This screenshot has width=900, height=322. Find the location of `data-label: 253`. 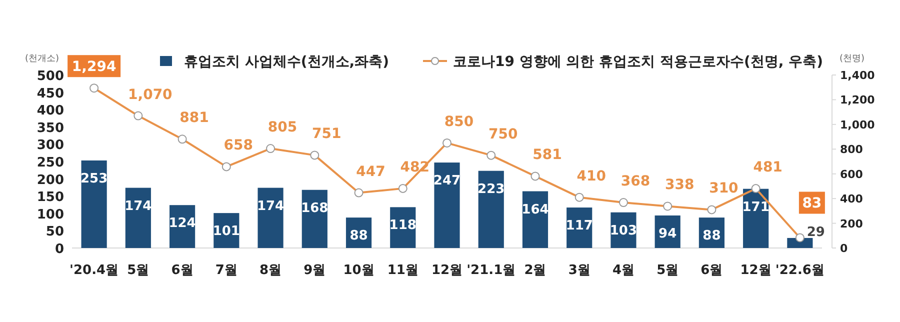

data-label: 253 is located at coordinates (94, 178).